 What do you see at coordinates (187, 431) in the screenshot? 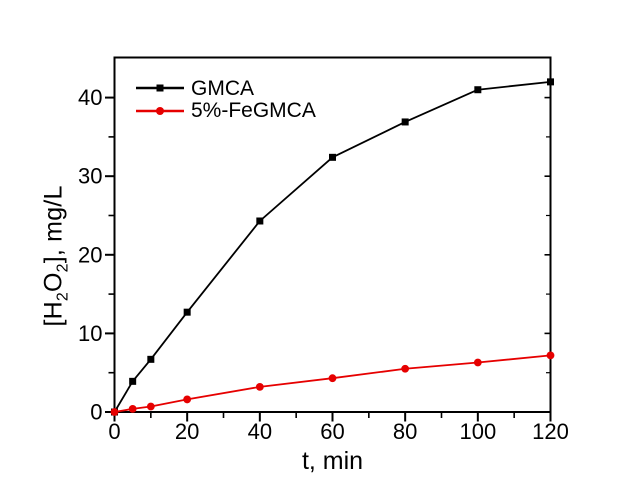
I see `x-tick-label: 20` at bounding box center [187, 431].